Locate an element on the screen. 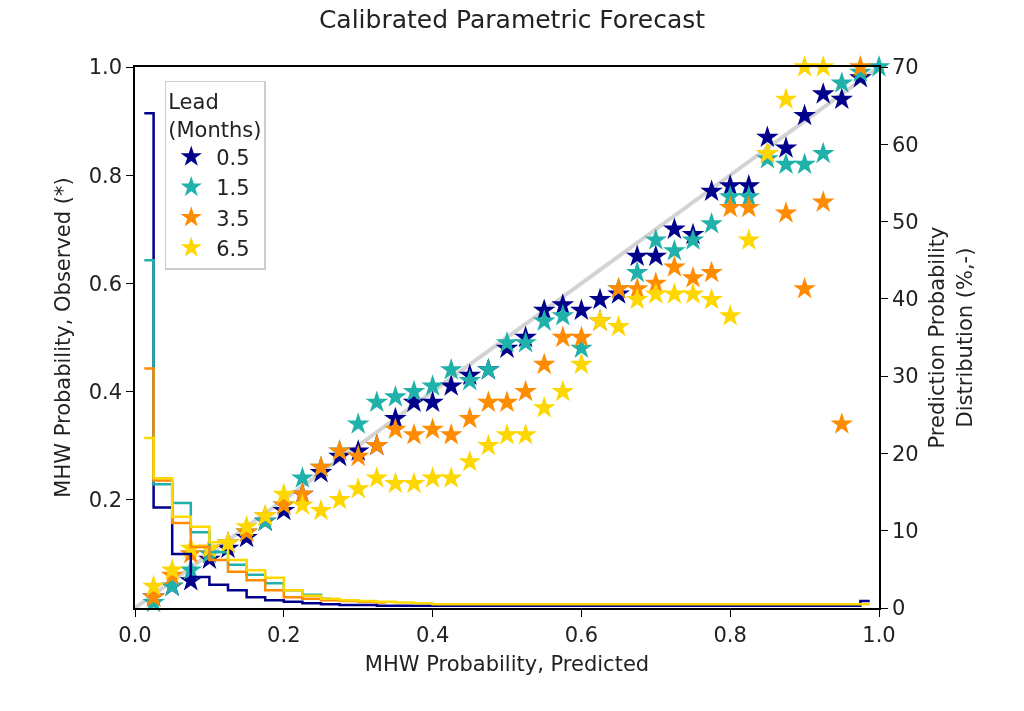 The width and height of the screenshot is (1024, 711). x-tick-label: 0.0 is located at coordinates (135, 634).